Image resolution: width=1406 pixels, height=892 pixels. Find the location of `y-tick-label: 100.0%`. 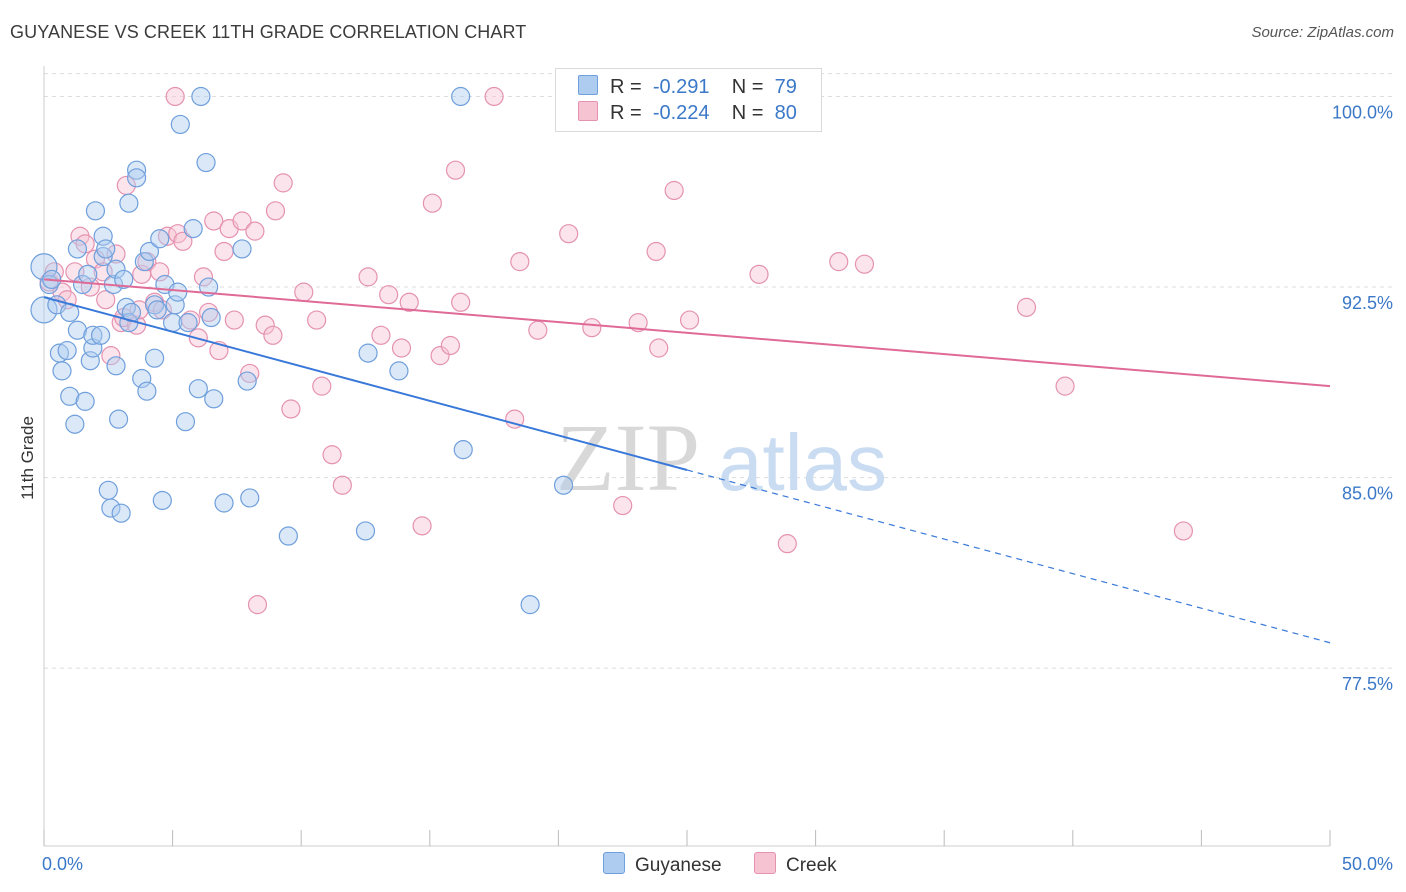

y-tick-label: 100.0% is located at coordinates (1362, 112).